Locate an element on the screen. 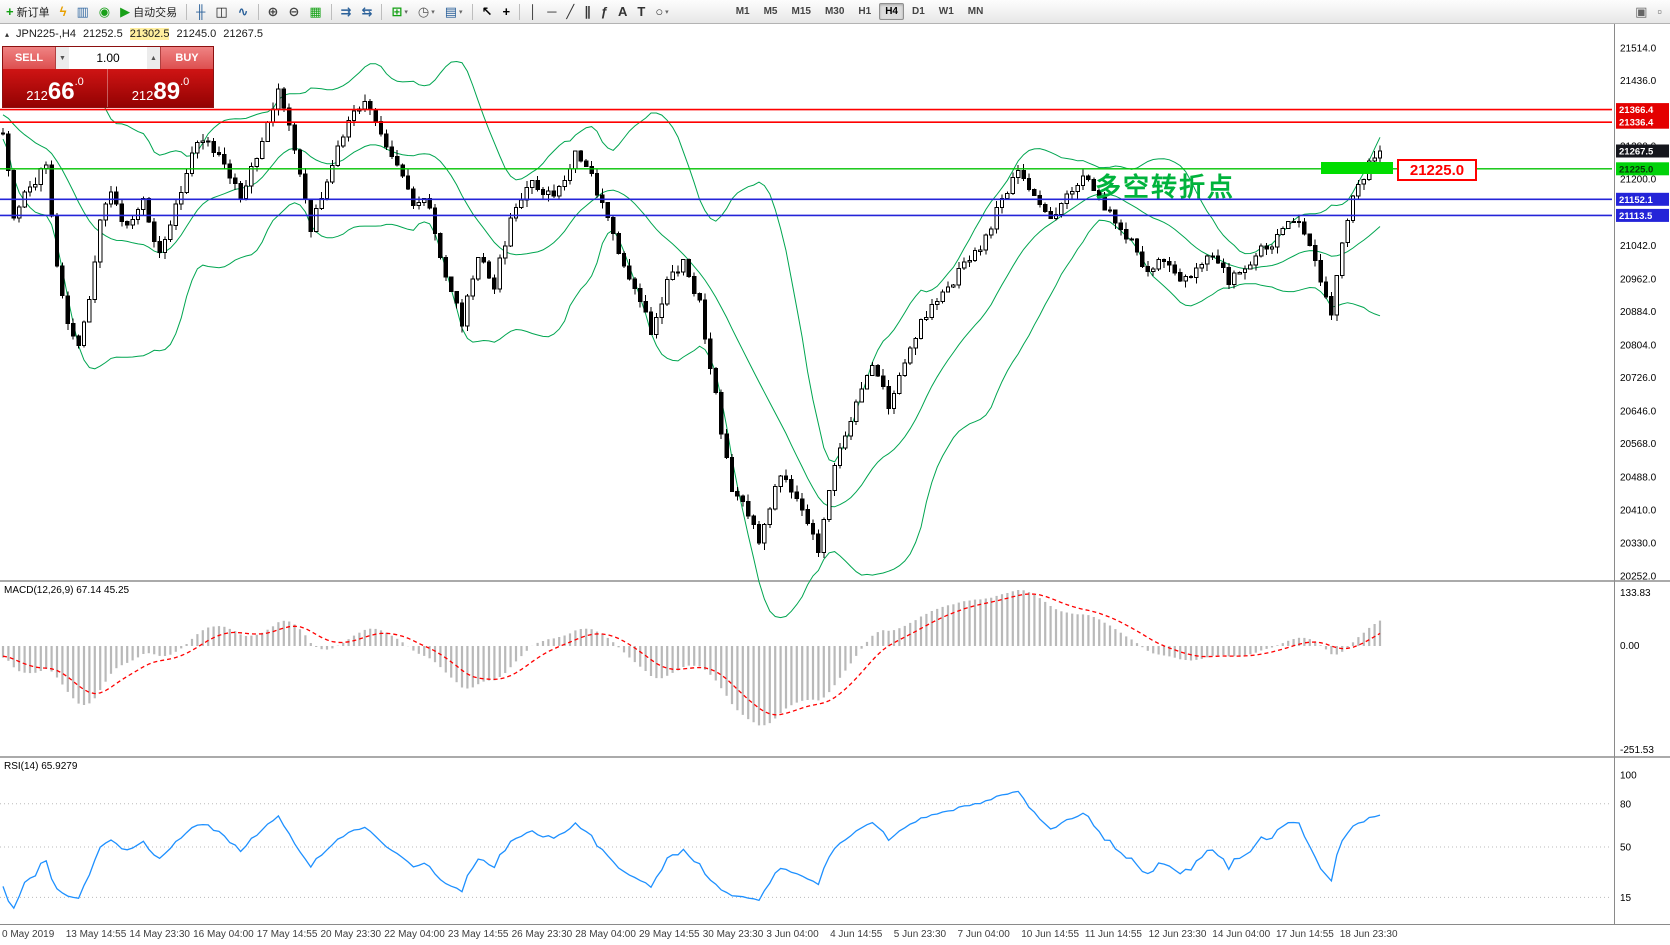 This screenshot has width=1670, height=945. crosshair-icon: + is located at coordinates (506, 11).